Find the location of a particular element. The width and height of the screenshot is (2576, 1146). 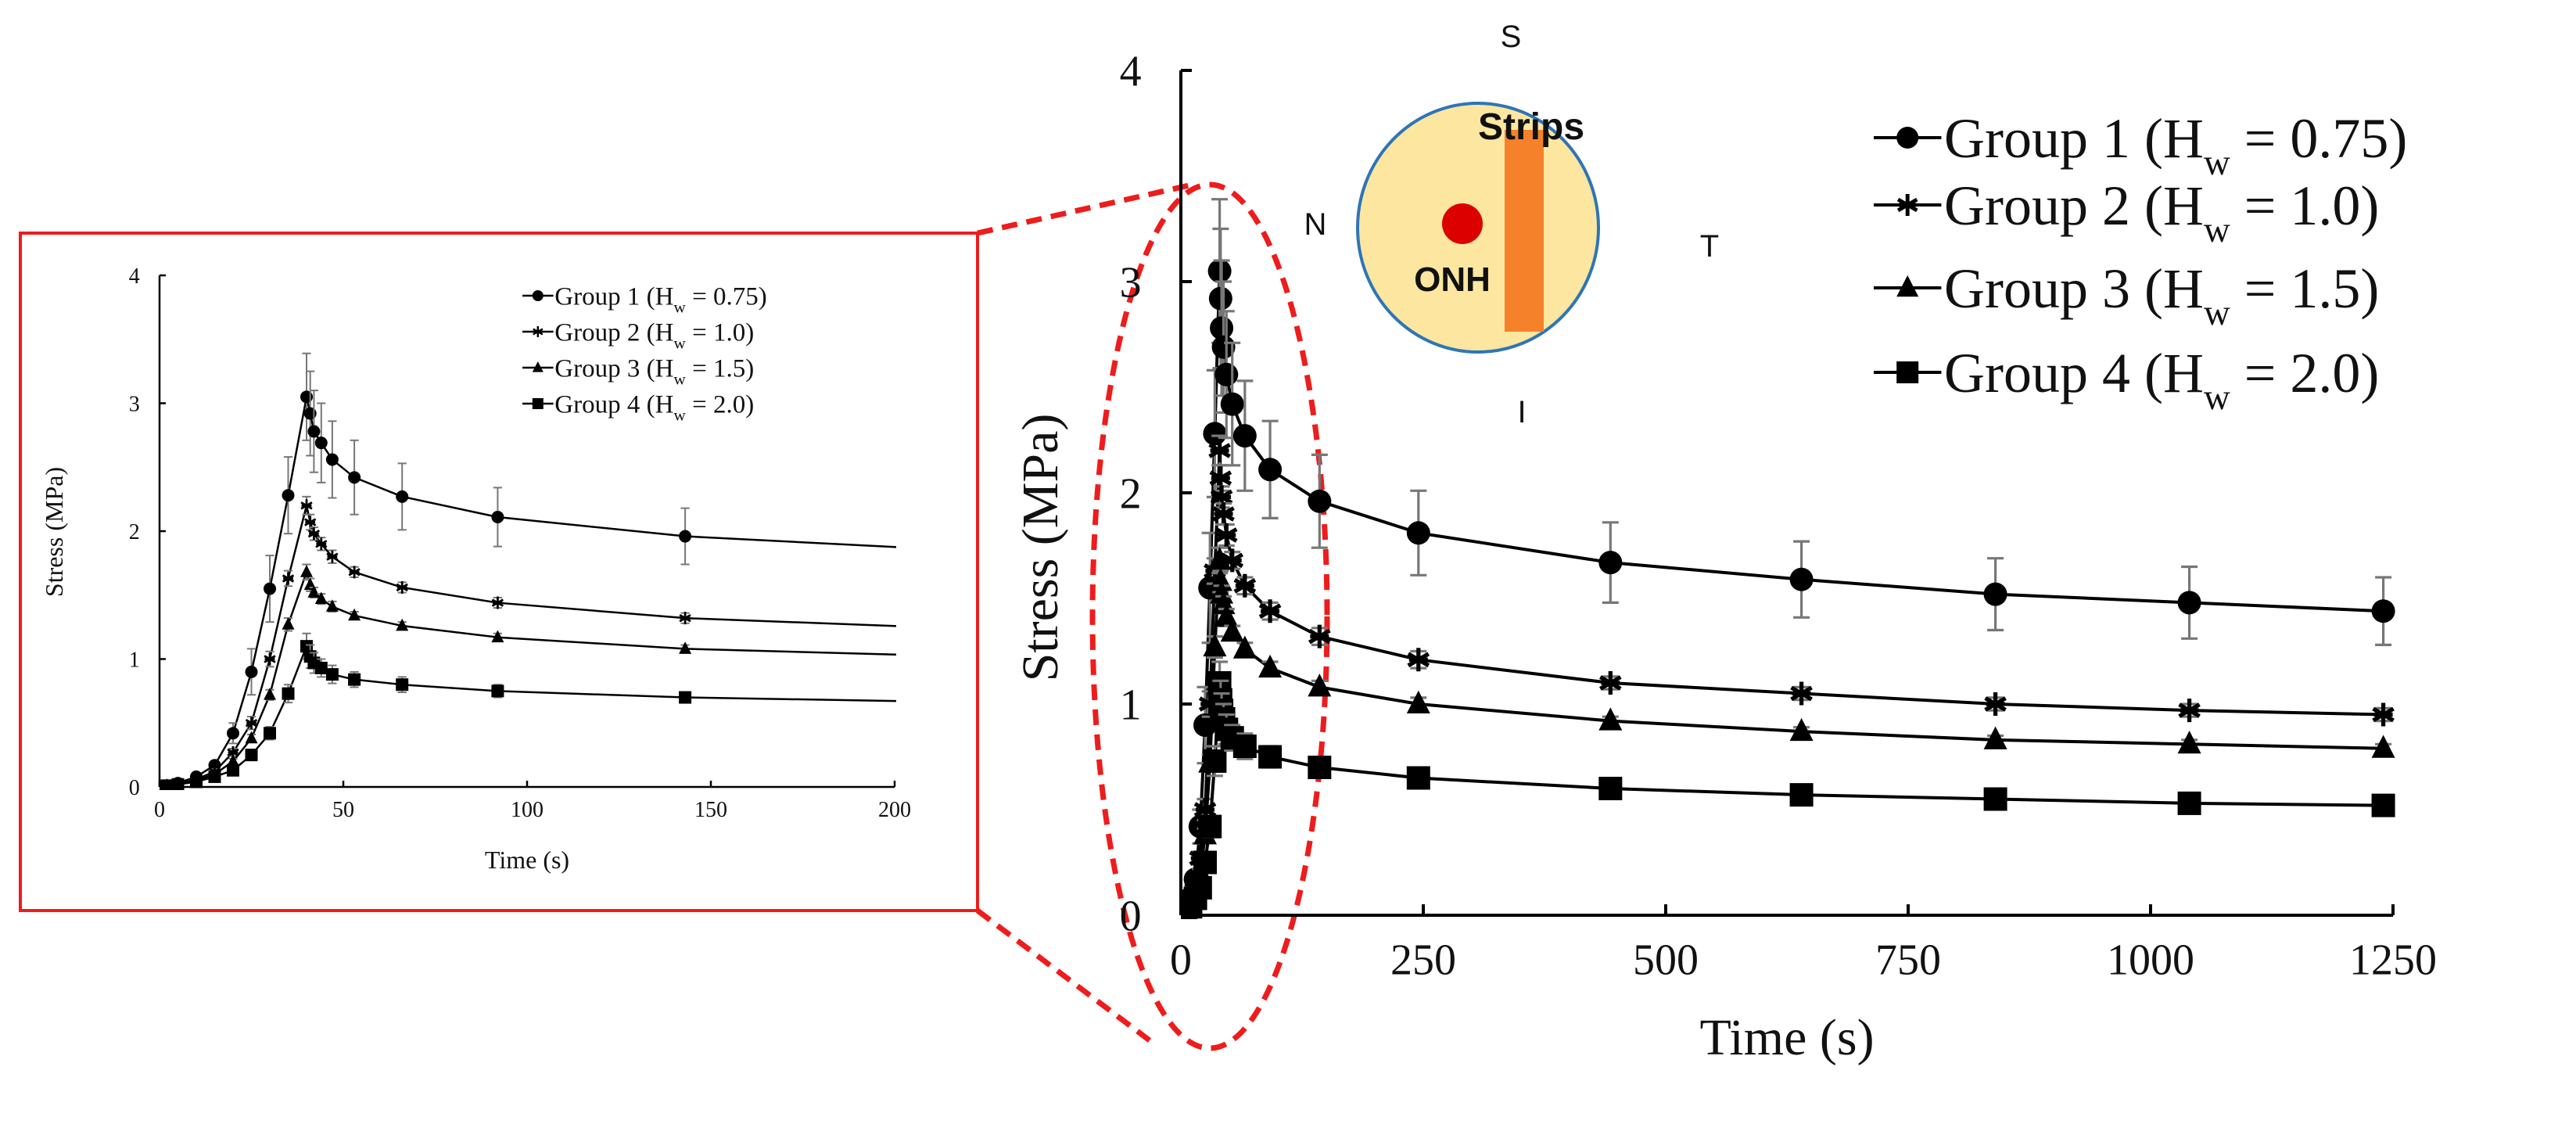

x-tick-label: 200 is located at coordinates (894, 810).